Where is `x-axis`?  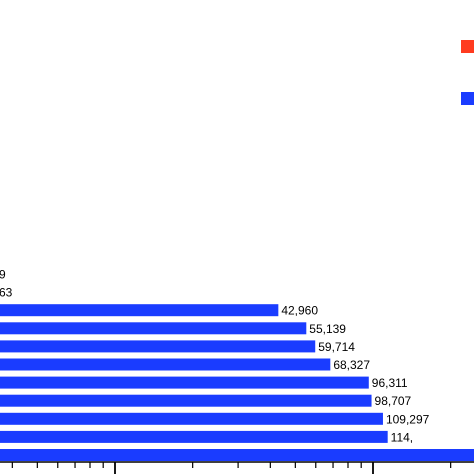 x-axis is located at coordinates (237, 467).